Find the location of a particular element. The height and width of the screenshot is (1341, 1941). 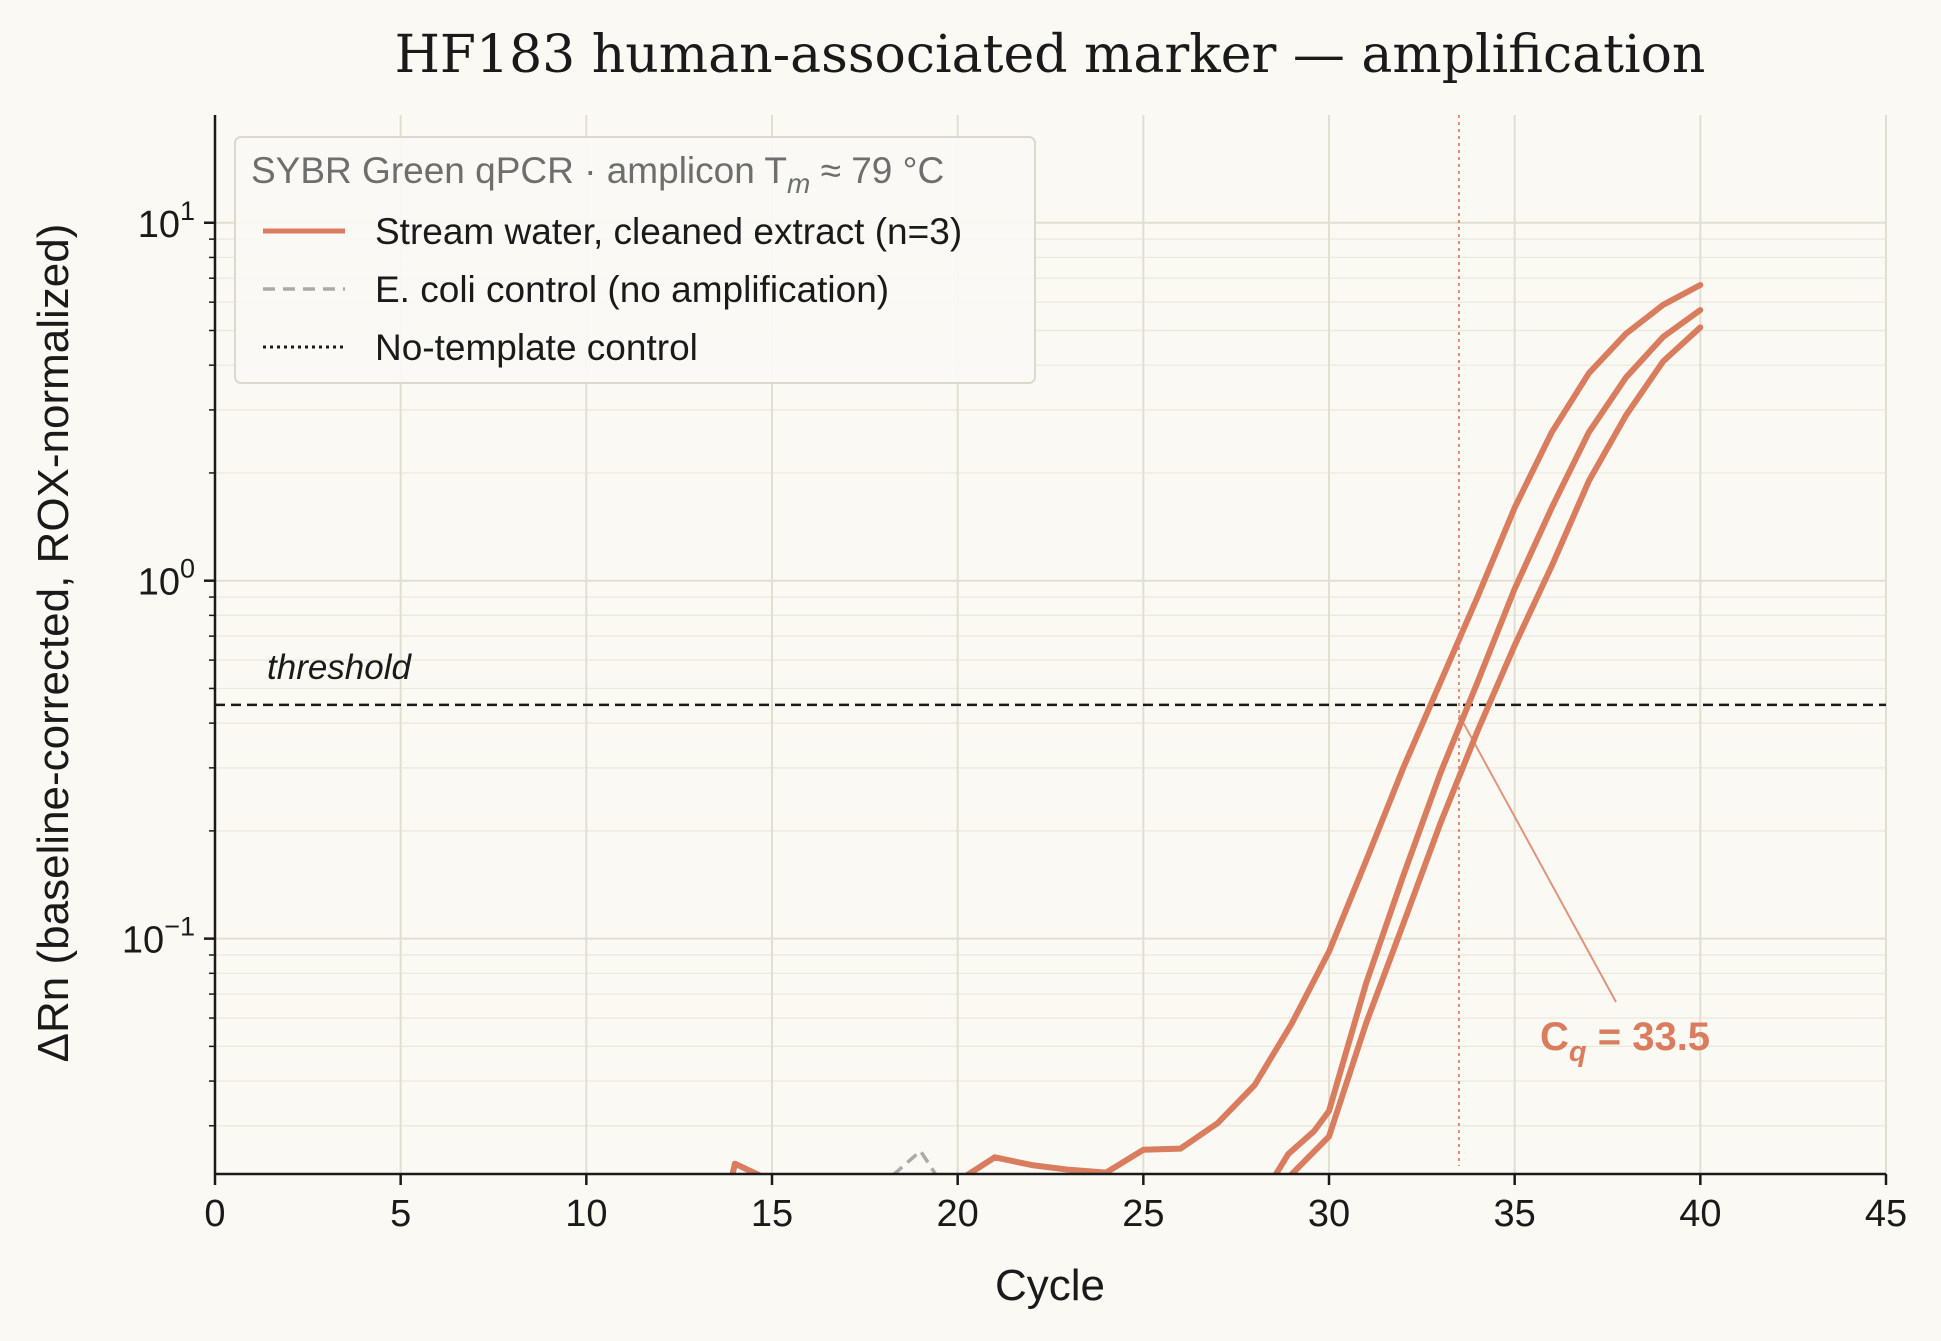

x-tick-label: 5 is located at coordinates (400, 1214).